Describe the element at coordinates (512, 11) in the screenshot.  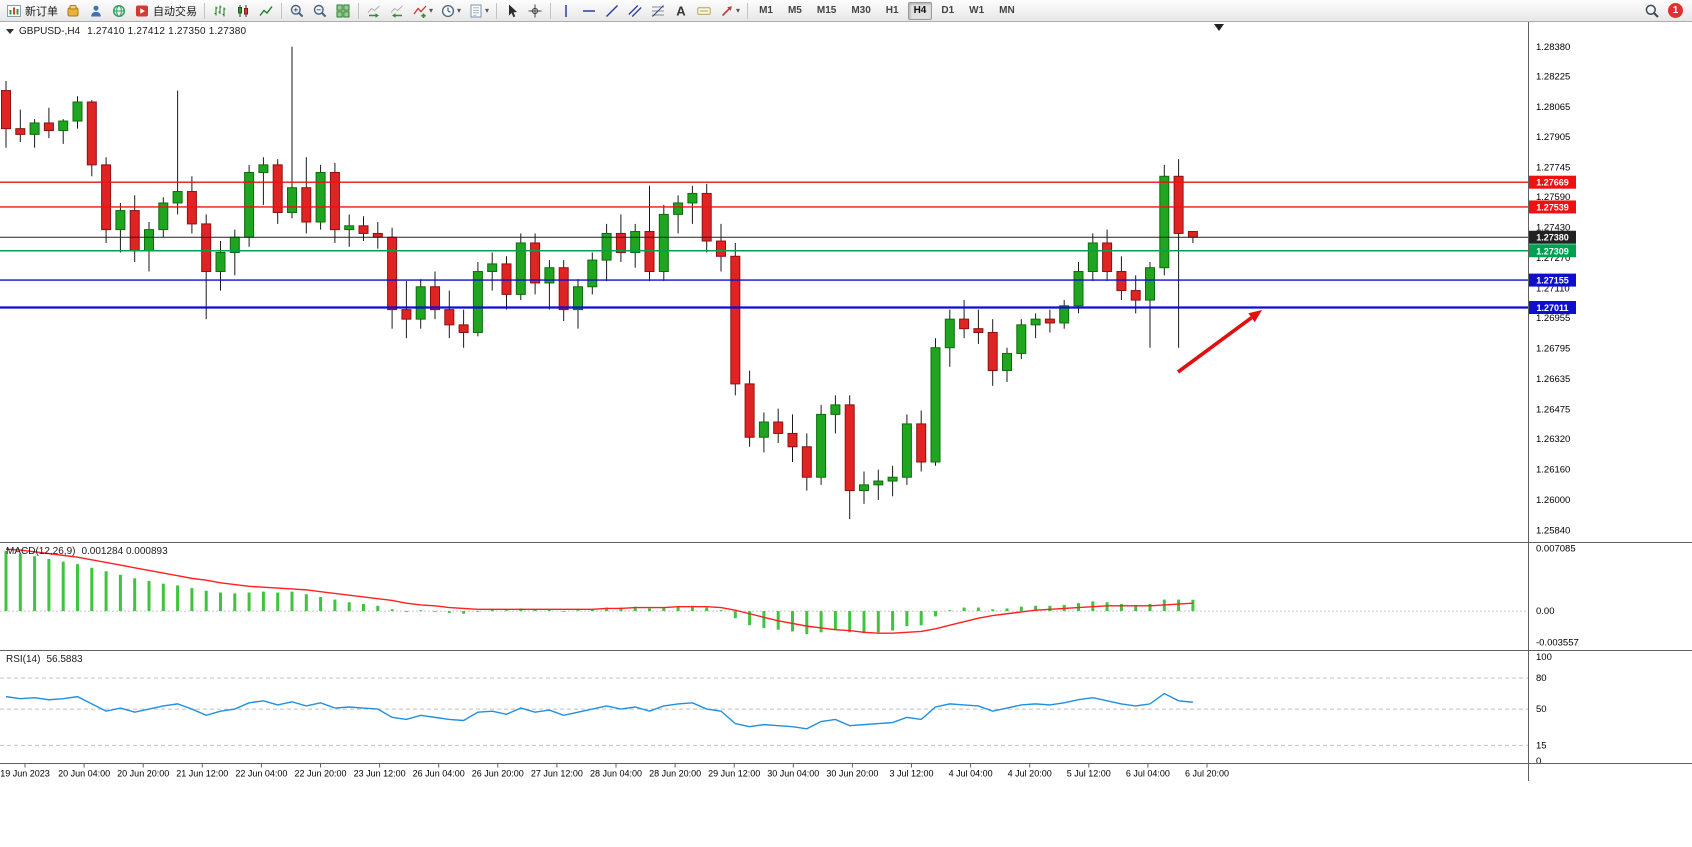
I see `cursor-button` at that location.